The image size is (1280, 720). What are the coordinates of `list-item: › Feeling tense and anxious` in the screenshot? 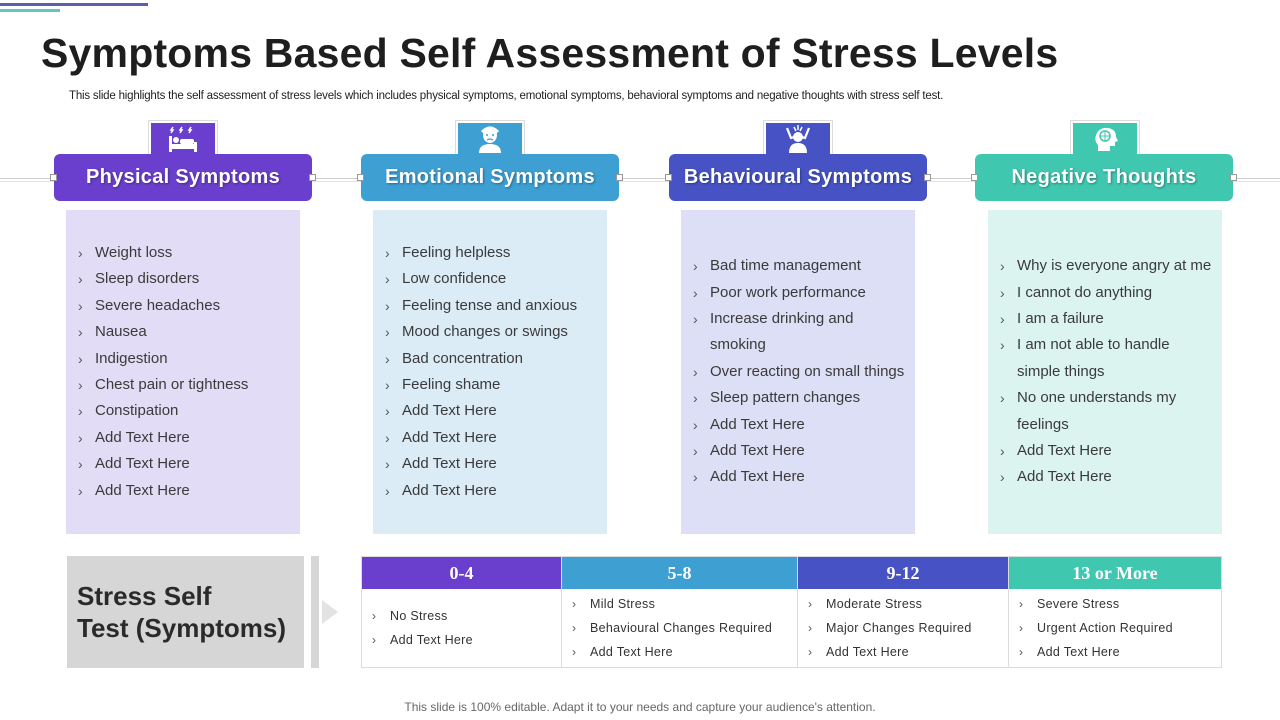 It's located at (491, 306).